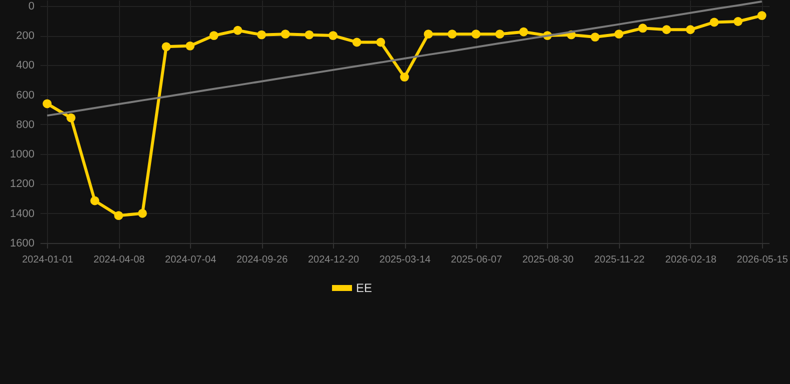 This screenshot has height=384, width=790. What do you see at coordinates (364, 288) in the screenshot?
I see `legend-label: EE` at bounding box center [364, 288].